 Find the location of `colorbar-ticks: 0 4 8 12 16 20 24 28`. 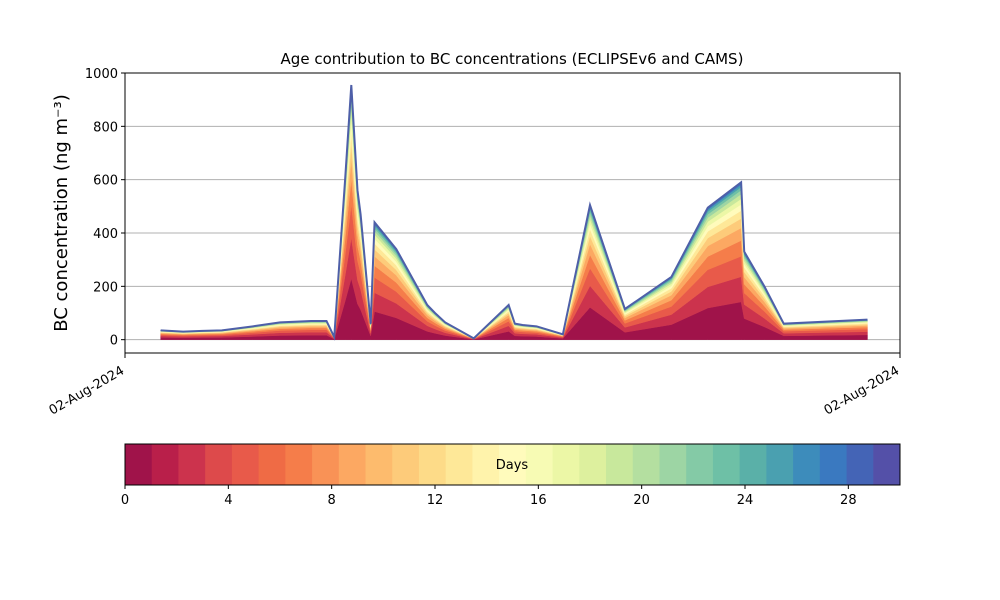

colorbar-ticks: 0 4 8 12 16 20 24 28 is located at coordinates (489, 496).